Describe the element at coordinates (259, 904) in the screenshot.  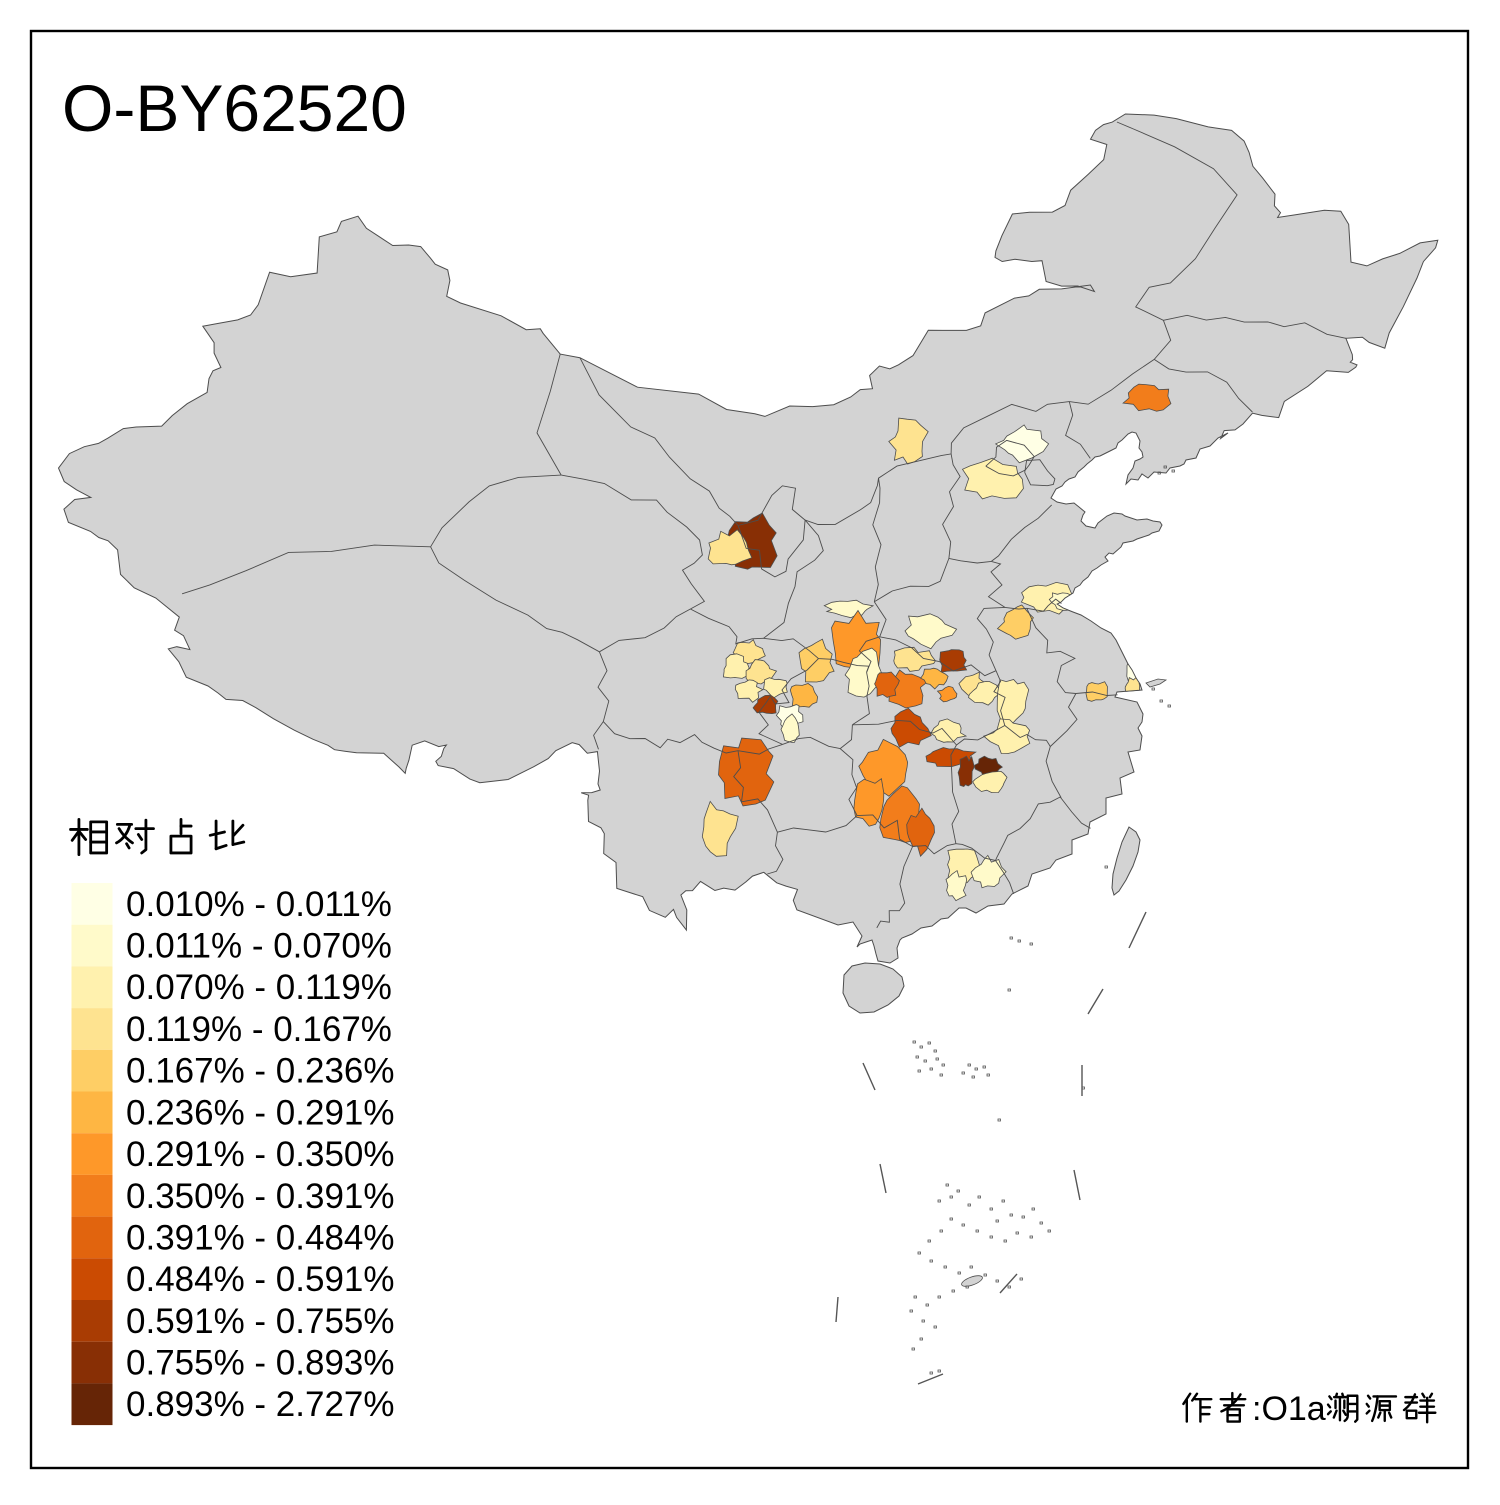
I see `svg-text: 0.010% - 0.011%` at that location.